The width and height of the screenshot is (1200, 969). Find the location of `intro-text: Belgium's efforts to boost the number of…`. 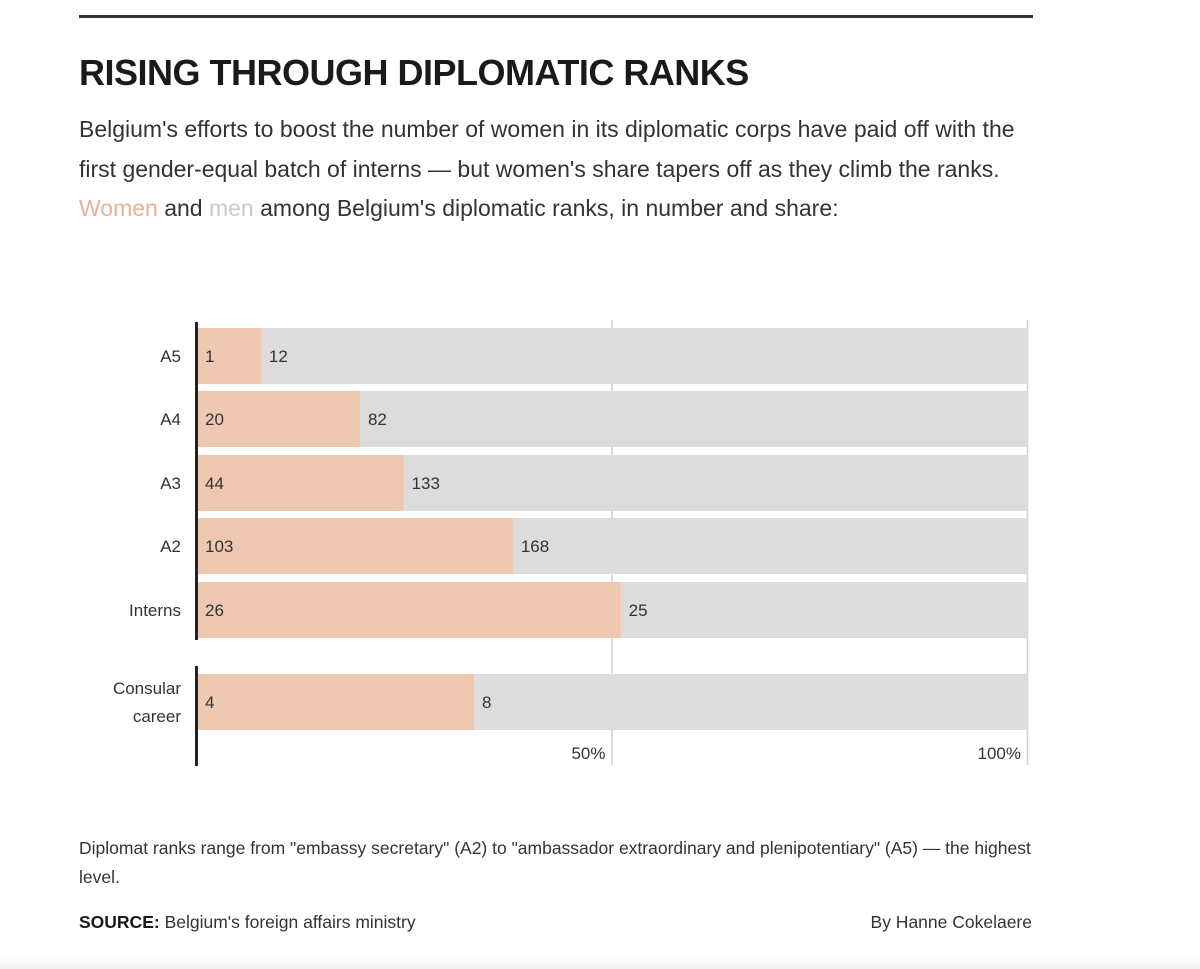

intro-text: Belgium's efforts to boost the number of… is located at coordinates (554, 169).